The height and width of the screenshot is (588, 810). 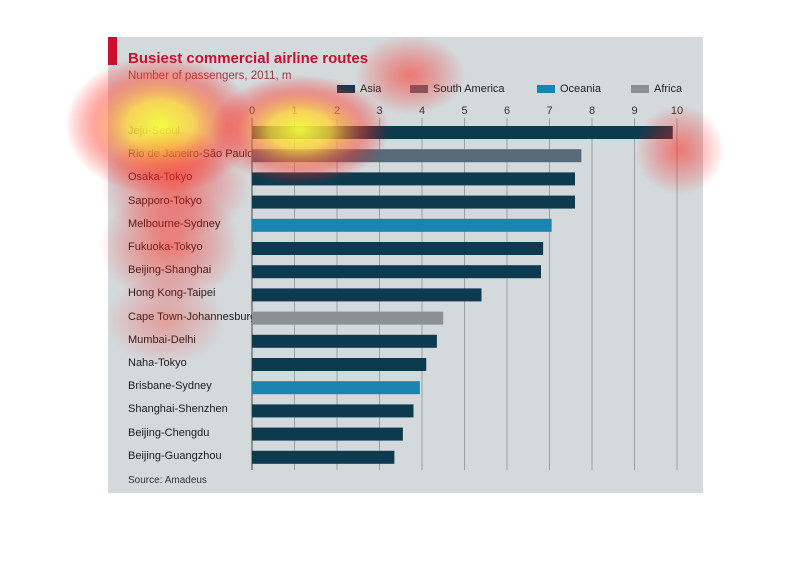 What do you see at coordinates (640, 89) in the screenshot?
I see `legend-swatch-africa` at bounding box center [640, 89].